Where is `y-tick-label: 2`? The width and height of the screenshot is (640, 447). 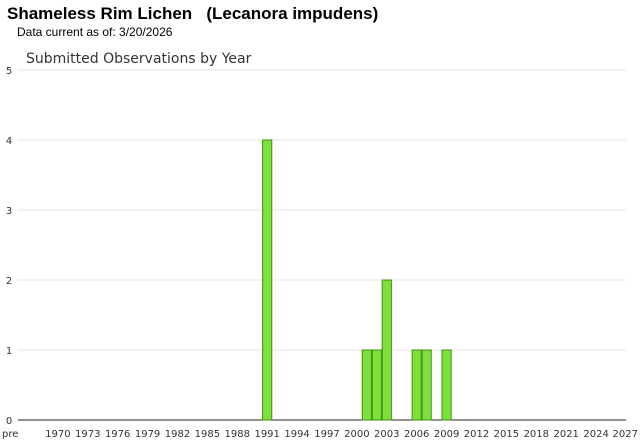 y-tick-label: 2 is located at coordinates (9, 281).